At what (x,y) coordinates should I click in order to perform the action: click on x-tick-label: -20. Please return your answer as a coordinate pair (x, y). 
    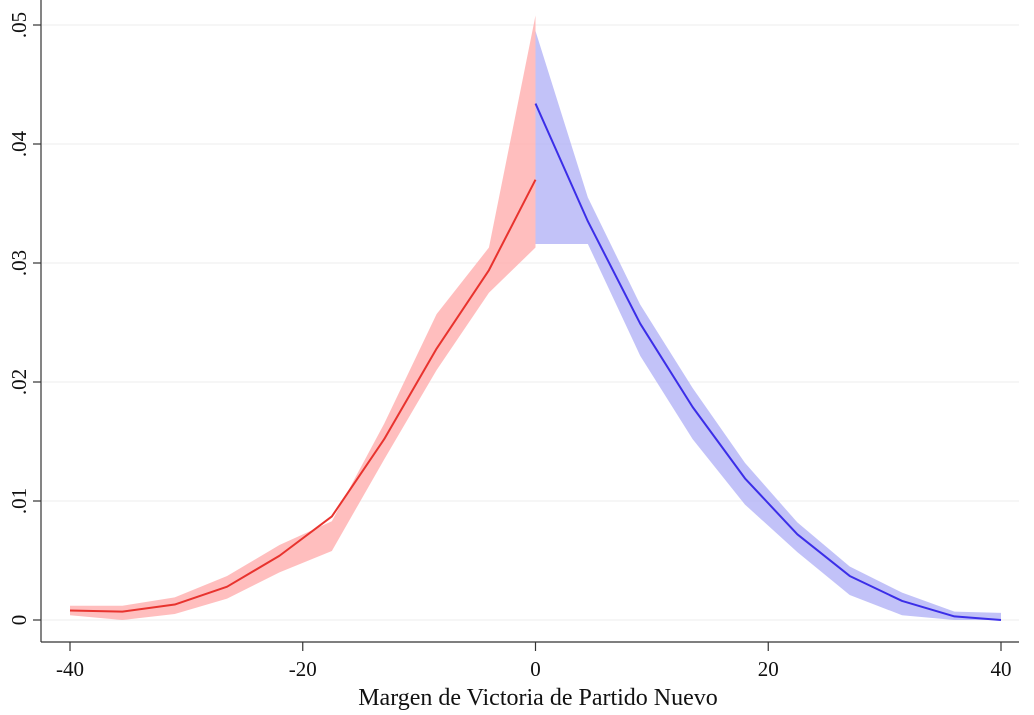
    Looking at the image, I should click on (303, 669).